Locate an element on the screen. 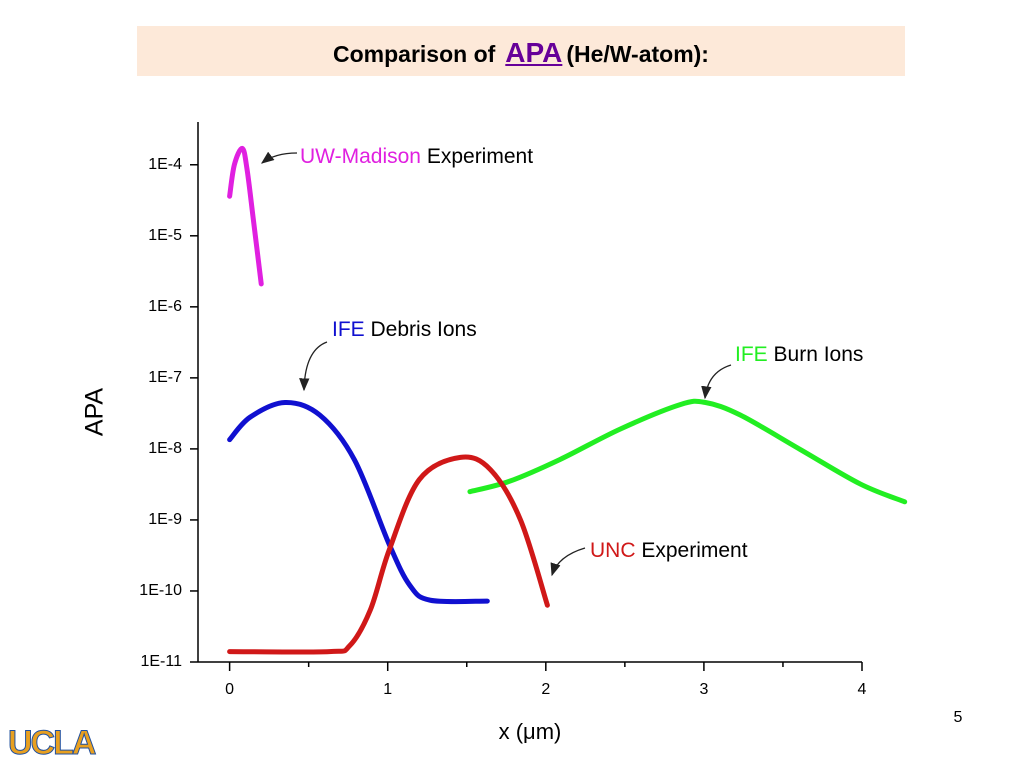 Image resolution: width=1024 pixels, height=768 pixels. annotation: UW-Madison Experiment is located at coordinates (416, 156).